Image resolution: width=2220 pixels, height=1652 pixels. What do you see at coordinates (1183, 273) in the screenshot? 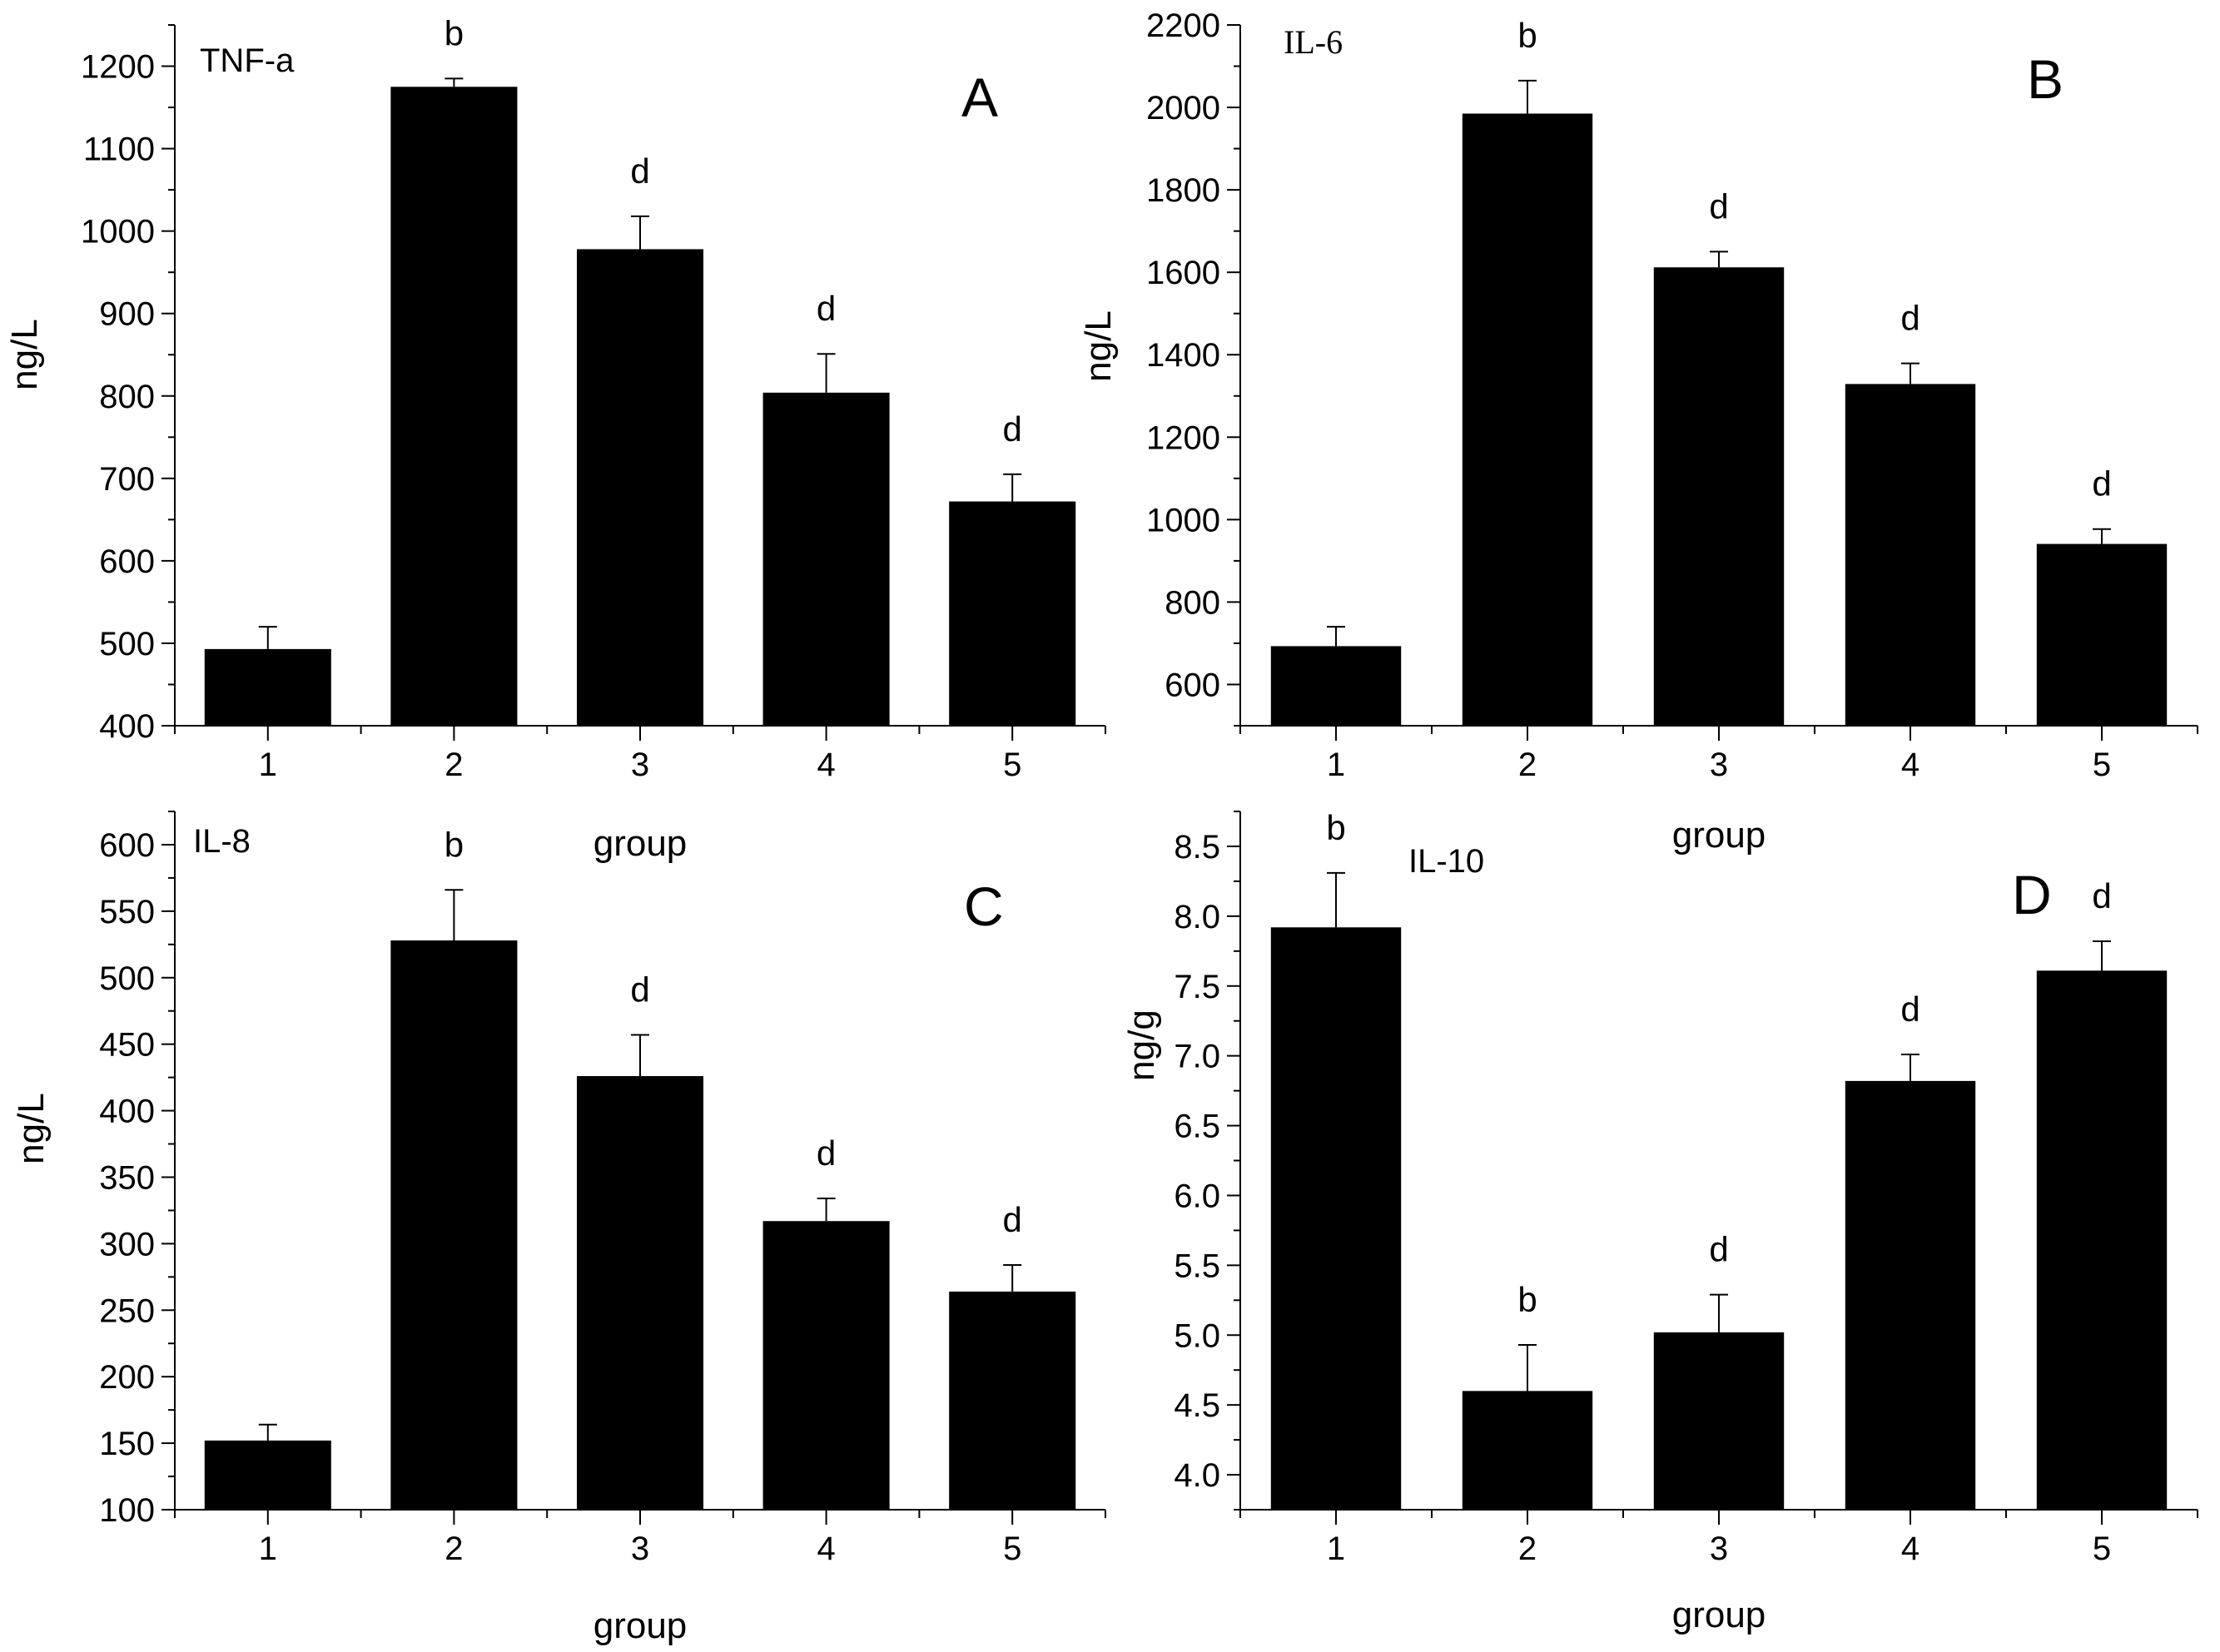
I see `y-tick-label: 1600` at bounding box center [1183, 273].